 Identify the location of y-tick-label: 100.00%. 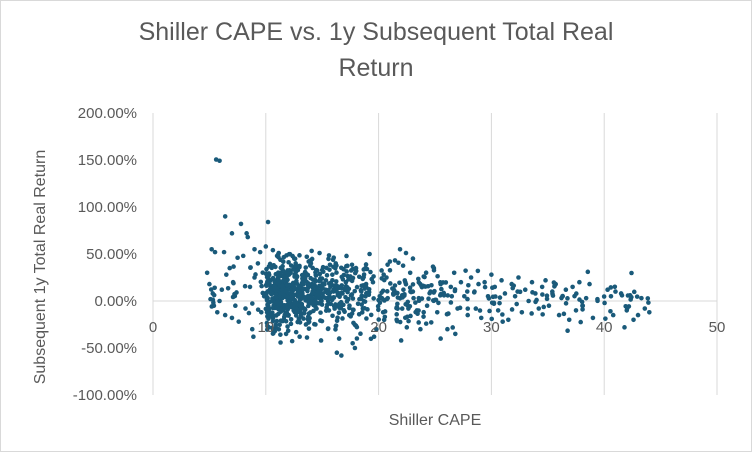
(107, 207).